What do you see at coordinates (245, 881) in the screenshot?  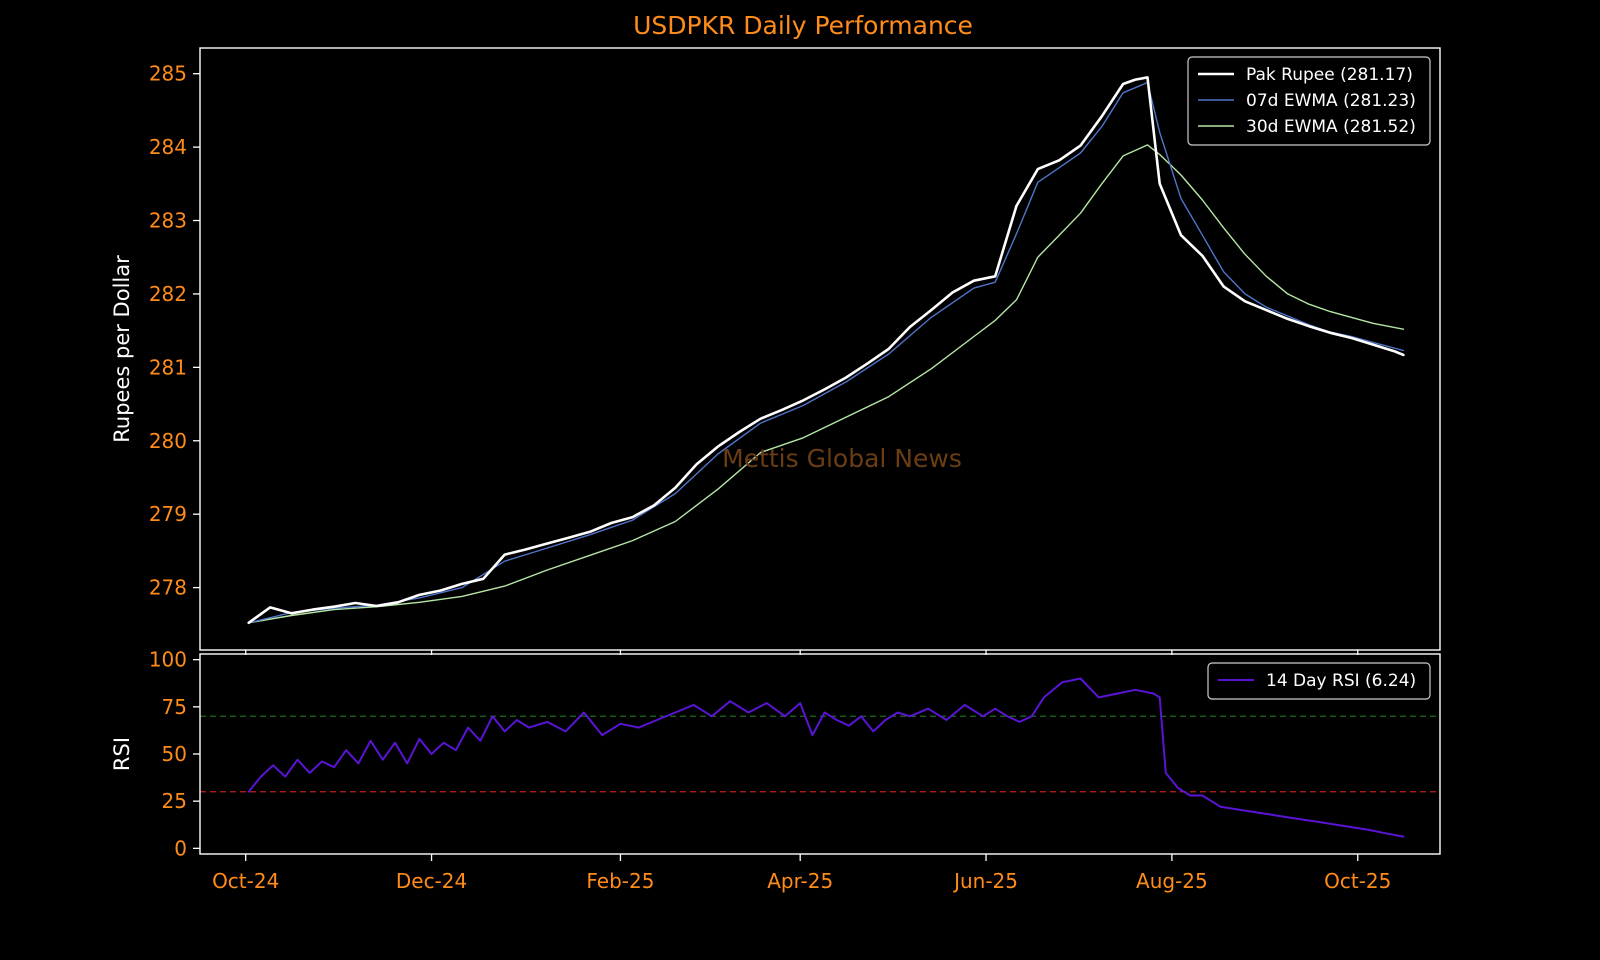 I see `x-tick-label: Oct-24` at bounding box center [245, 881].